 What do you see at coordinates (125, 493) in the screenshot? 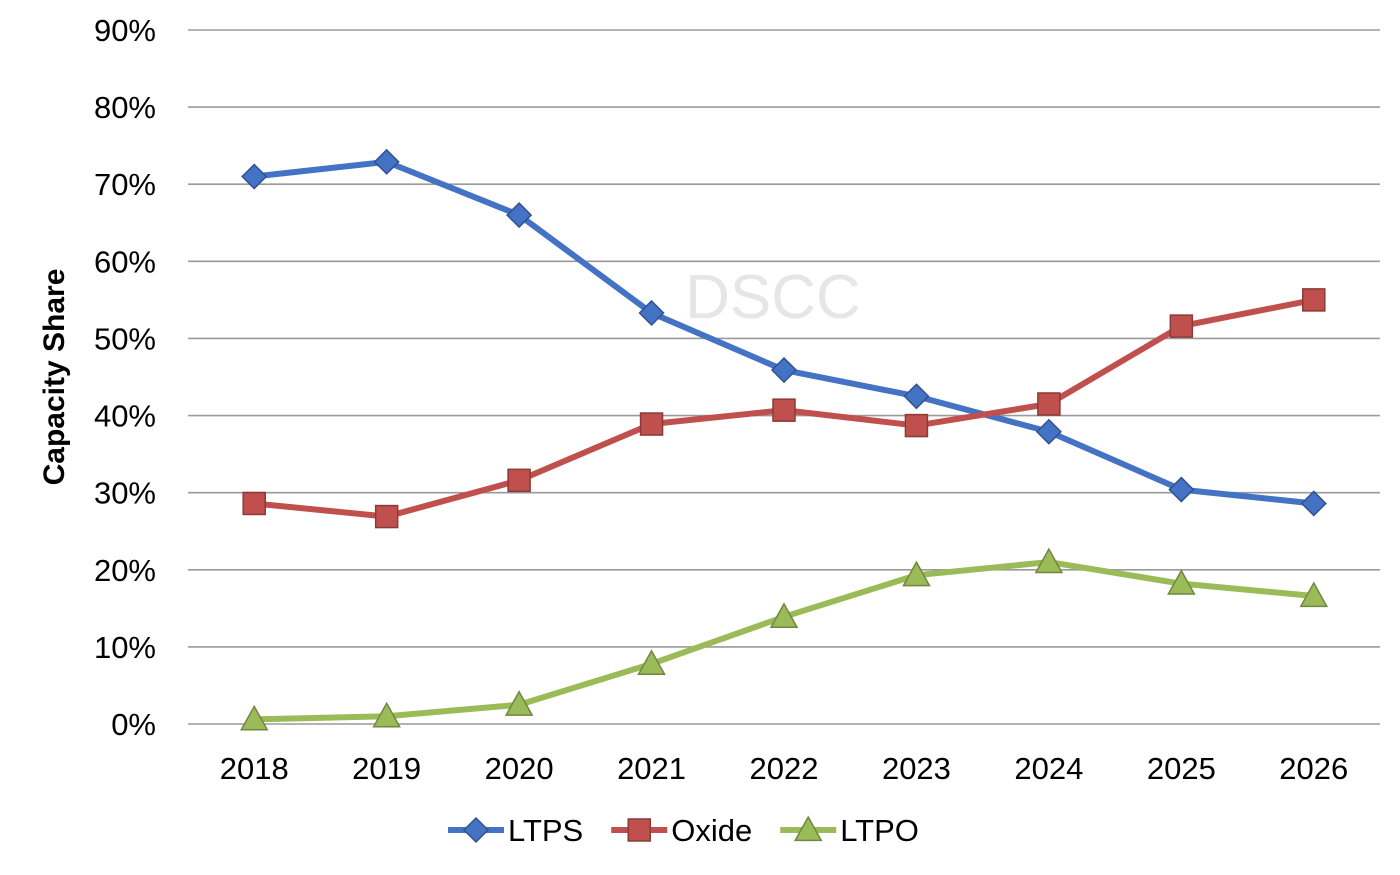
I see `y-tick-label: 30%` at bounding box center [125, 493].